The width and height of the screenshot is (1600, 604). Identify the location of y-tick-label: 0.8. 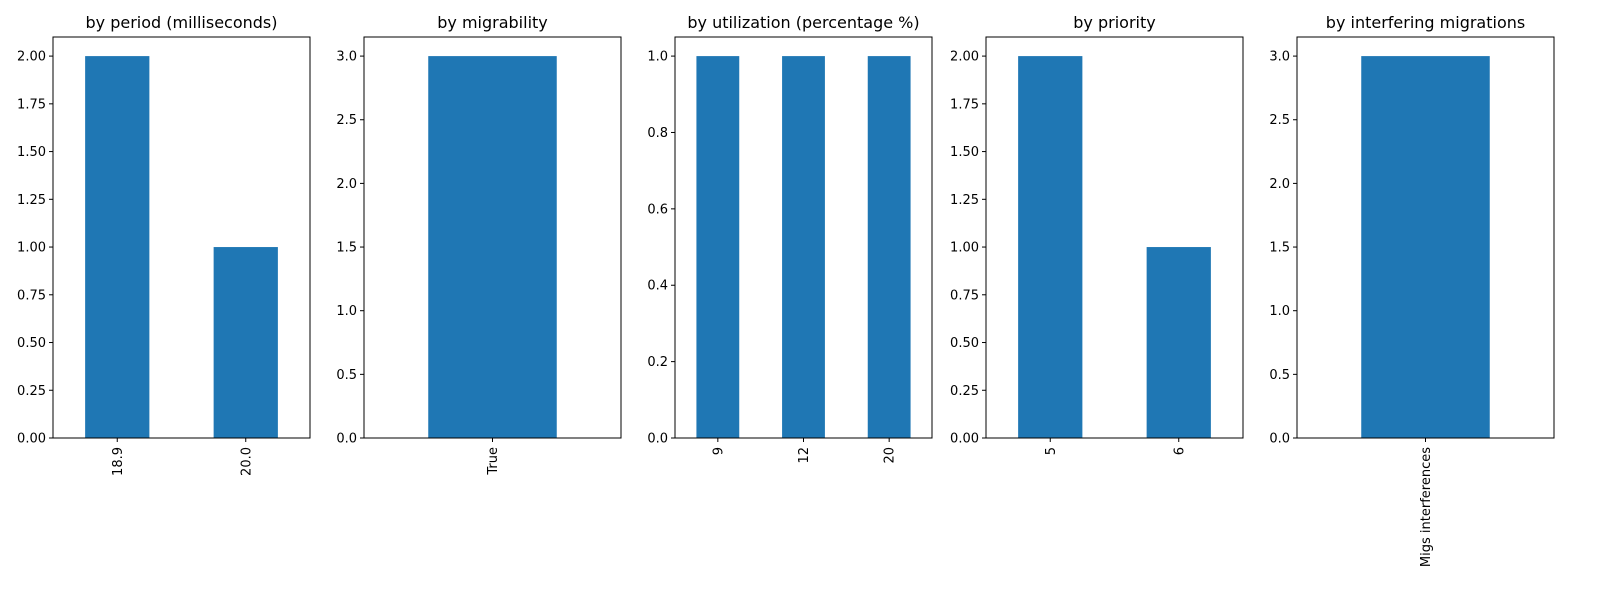
(657, 133).